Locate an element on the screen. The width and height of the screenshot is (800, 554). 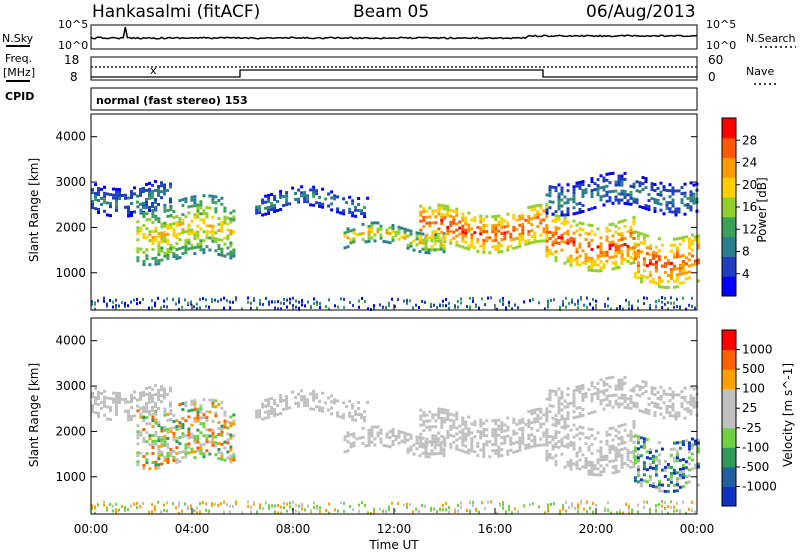
colorbar-swatch is located at coordinates (729, 167).